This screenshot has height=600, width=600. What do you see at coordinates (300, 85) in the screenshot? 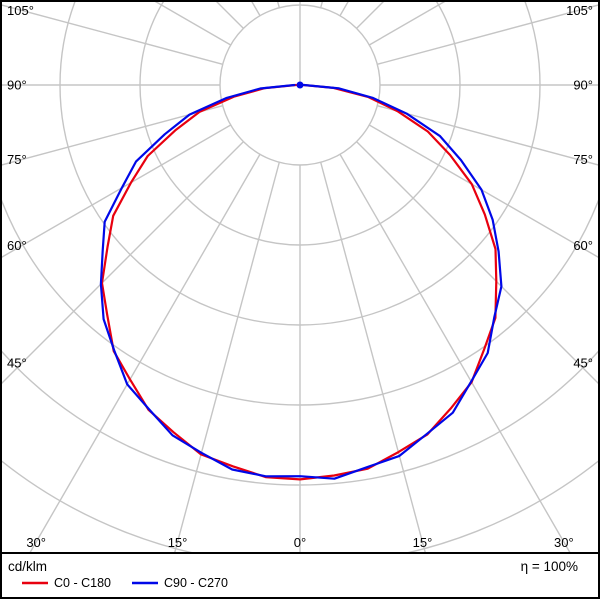
I see `origin-marker` at bounding box center [300, 85].